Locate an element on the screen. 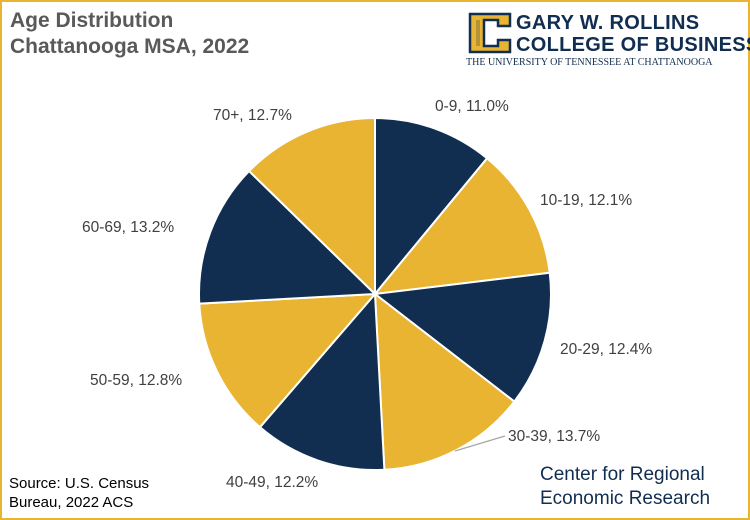 The image size is (750, 520). source-line-2: Bureau, 2022 ACS is located at coordinates (71, 502).